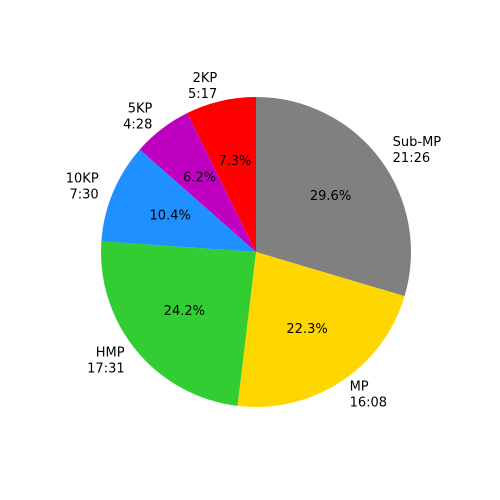 The image size is (500, 500). What do you see at coordinates (205, 78) in the screenshot?
I see `category-name: 2KP` at bounding box center [205, 78].